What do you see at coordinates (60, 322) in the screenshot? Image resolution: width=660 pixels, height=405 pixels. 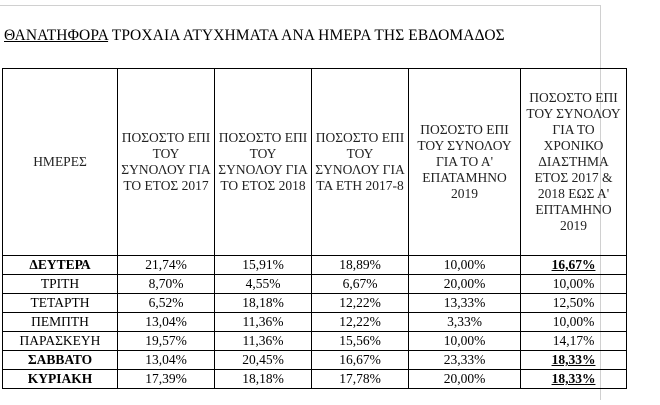 I see `day-cell: ΠΕΜΠΤΗ` at bounding box center [60, 322].